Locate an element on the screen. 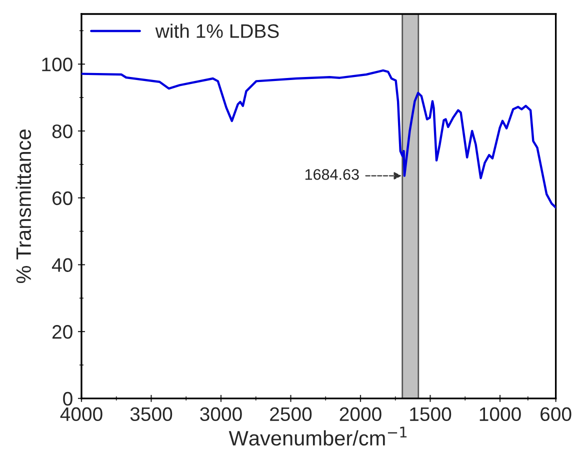  x-tick-label: 2000 is located at coordinates (361, 414).